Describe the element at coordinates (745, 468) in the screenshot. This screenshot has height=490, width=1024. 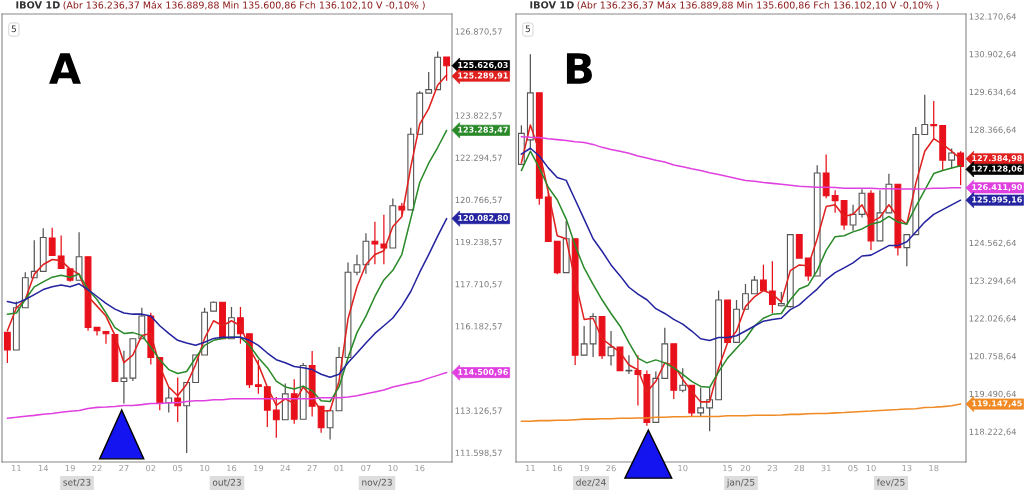
I see `x-tick-label: 20` at that location.